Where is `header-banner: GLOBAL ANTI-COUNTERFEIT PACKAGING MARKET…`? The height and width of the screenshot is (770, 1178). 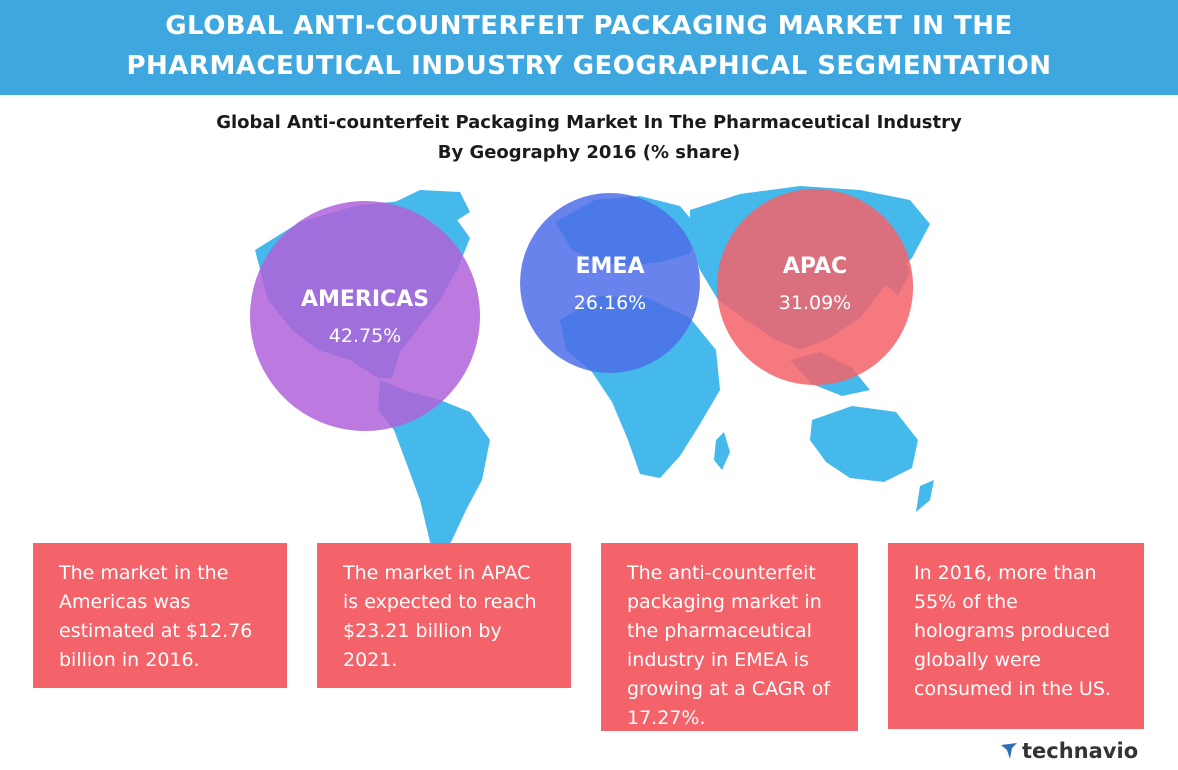 header-banner: GLOBAL ANTI-COUNTERFEIT PACKAGING MARKET… is located at coordinates (589, 47).